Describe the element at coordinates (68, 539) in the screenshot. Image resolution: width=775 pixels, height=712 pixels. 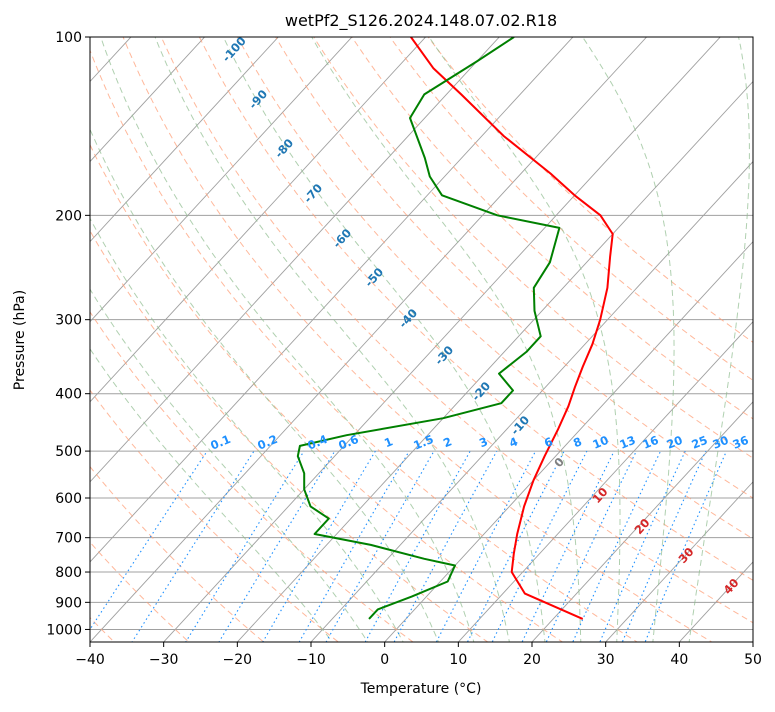
I see `y-tick-label-700: 700` at that location.